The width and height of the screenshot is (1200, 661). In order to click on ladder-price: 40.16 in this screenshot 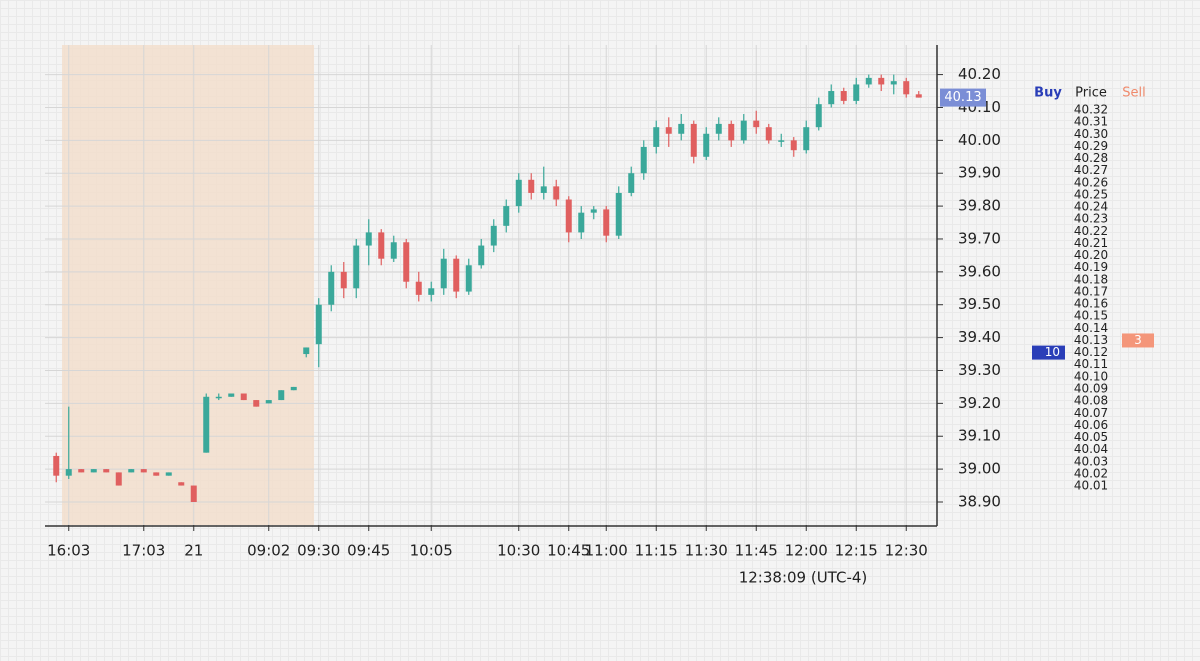, I will do `click(1091, 304)`.